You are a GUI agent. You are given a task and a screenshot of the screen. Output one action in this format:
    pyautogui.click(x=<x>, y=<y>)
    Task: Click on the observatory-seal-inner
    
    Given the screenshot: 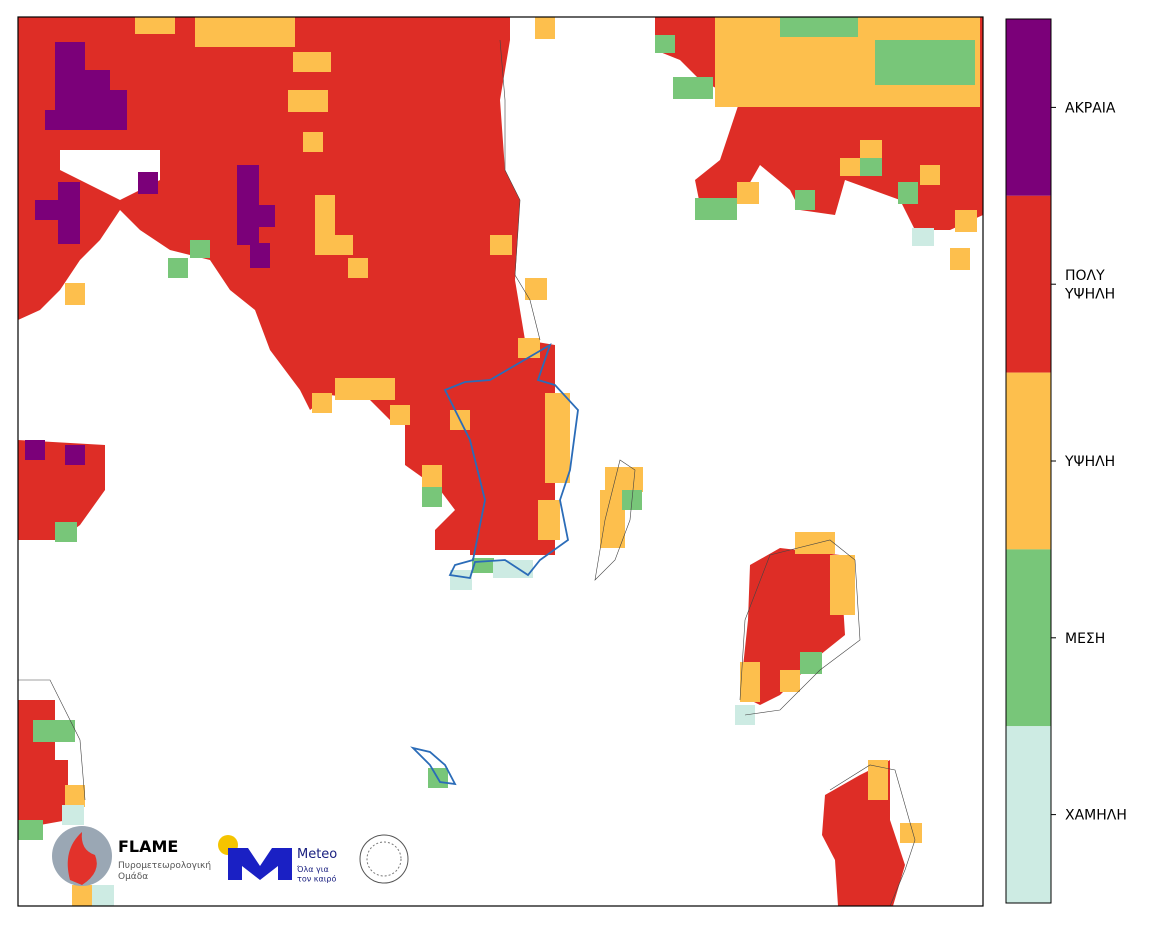 What is the action you would take?
    pyautogui.click(x=384, y=859)
    